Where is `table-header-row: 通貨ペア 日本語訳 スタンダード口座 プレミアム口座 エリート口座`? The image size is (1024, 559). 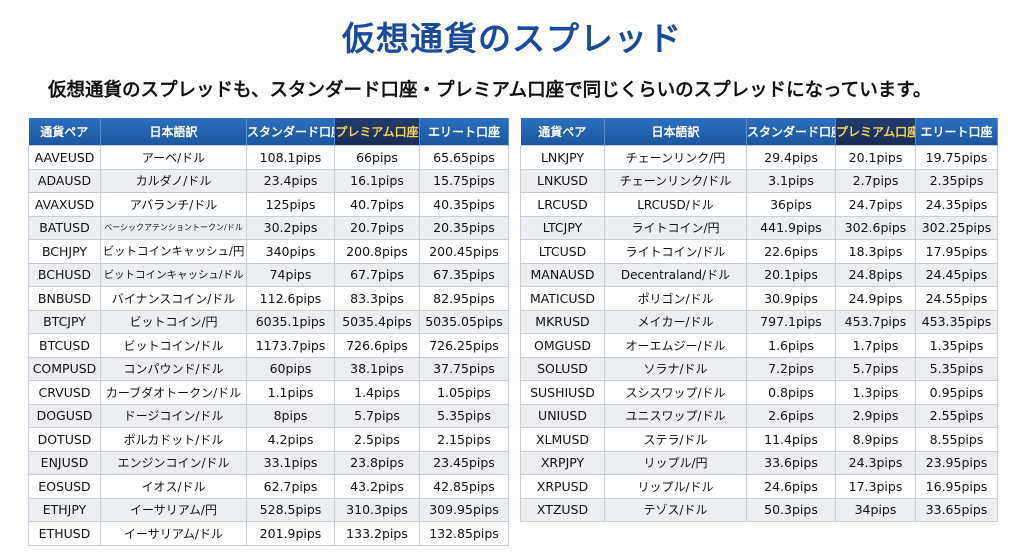 table-header-row: 通貨ペア 日本語訳 スタンダード口座 プレミアム口座 エリート口座 is located at coordinates (268, 132).